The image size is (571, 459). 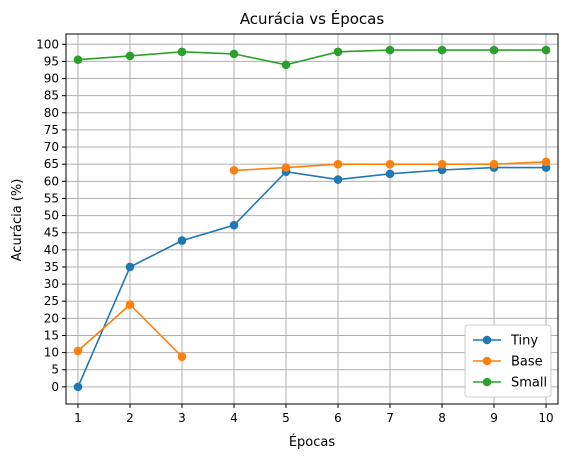 I want to click on series-line-small, so click(x=311, y=57).